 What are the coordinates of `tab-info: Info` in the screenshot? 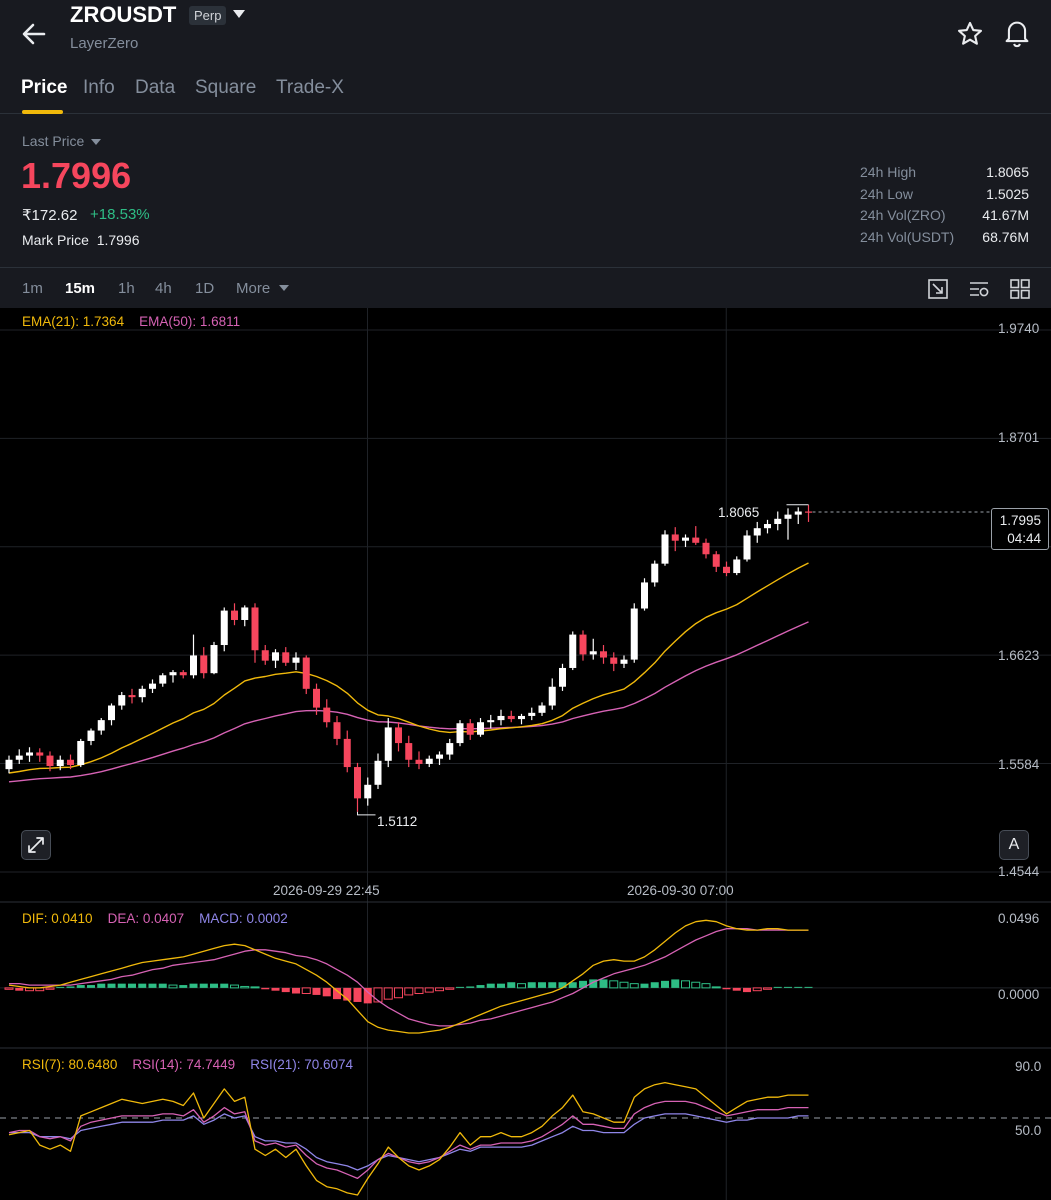 It's located at (99, 87).